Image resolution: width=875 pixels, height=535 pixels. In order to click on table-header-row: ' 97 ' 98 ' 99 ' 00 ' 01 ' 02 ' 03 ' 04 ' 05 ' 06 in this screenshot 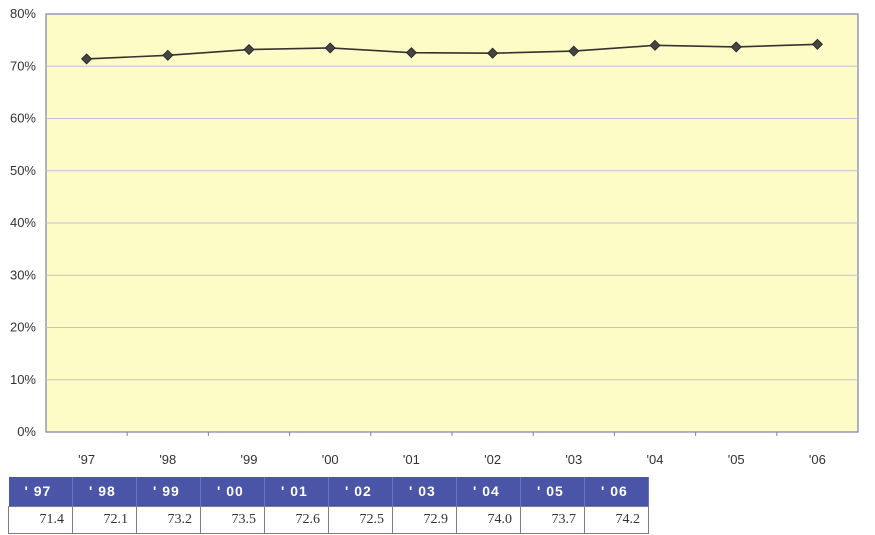, I will do `click(328, 491)`.